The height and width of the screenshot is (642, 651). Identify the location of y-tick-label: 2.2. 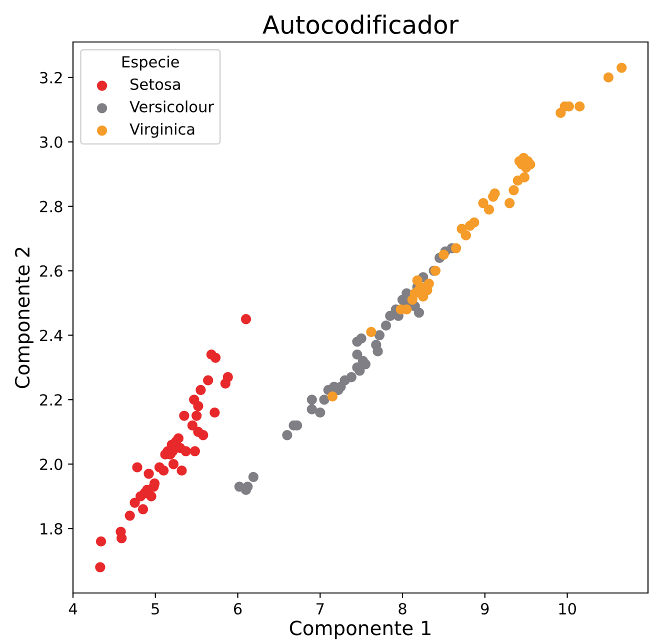
(51, 400).